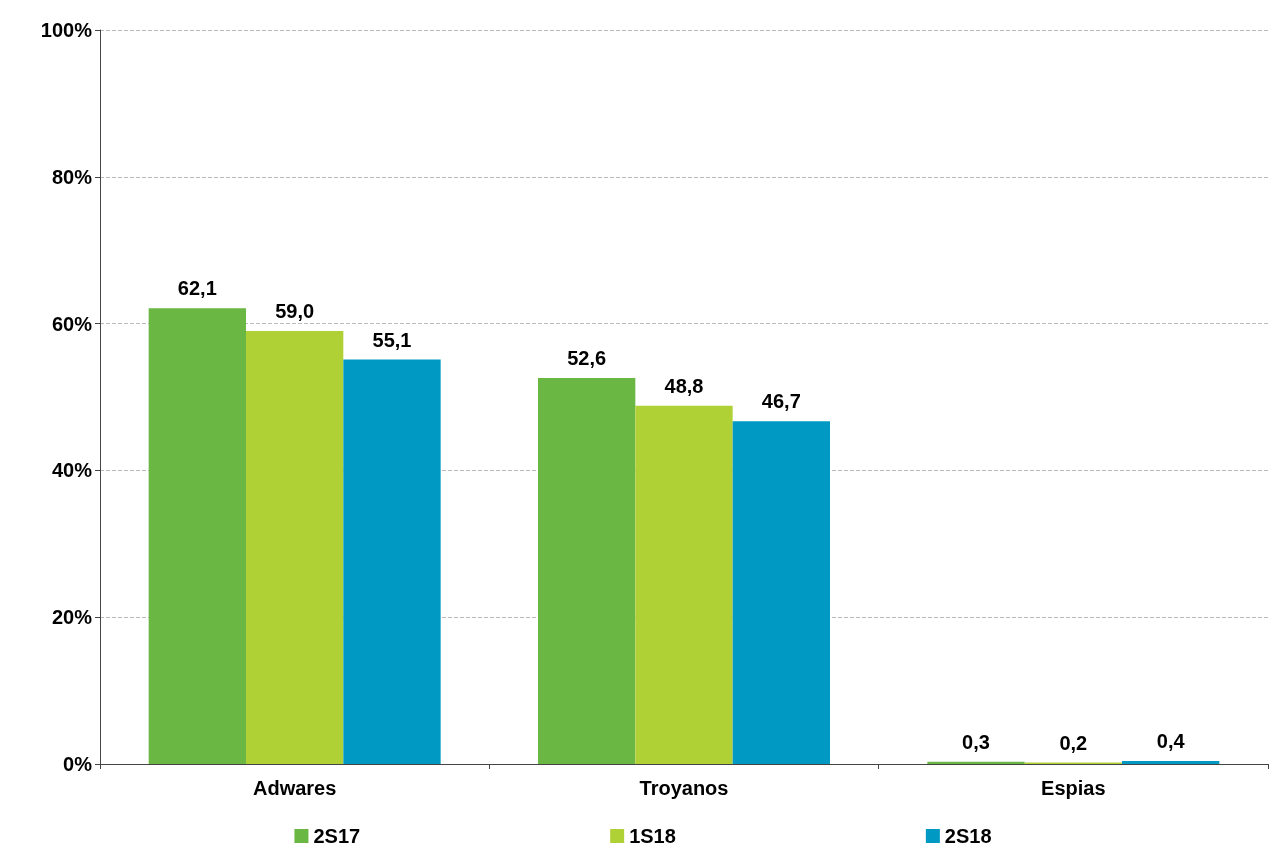  I want to click on y-tick-label: 80%, so click(72, 176).